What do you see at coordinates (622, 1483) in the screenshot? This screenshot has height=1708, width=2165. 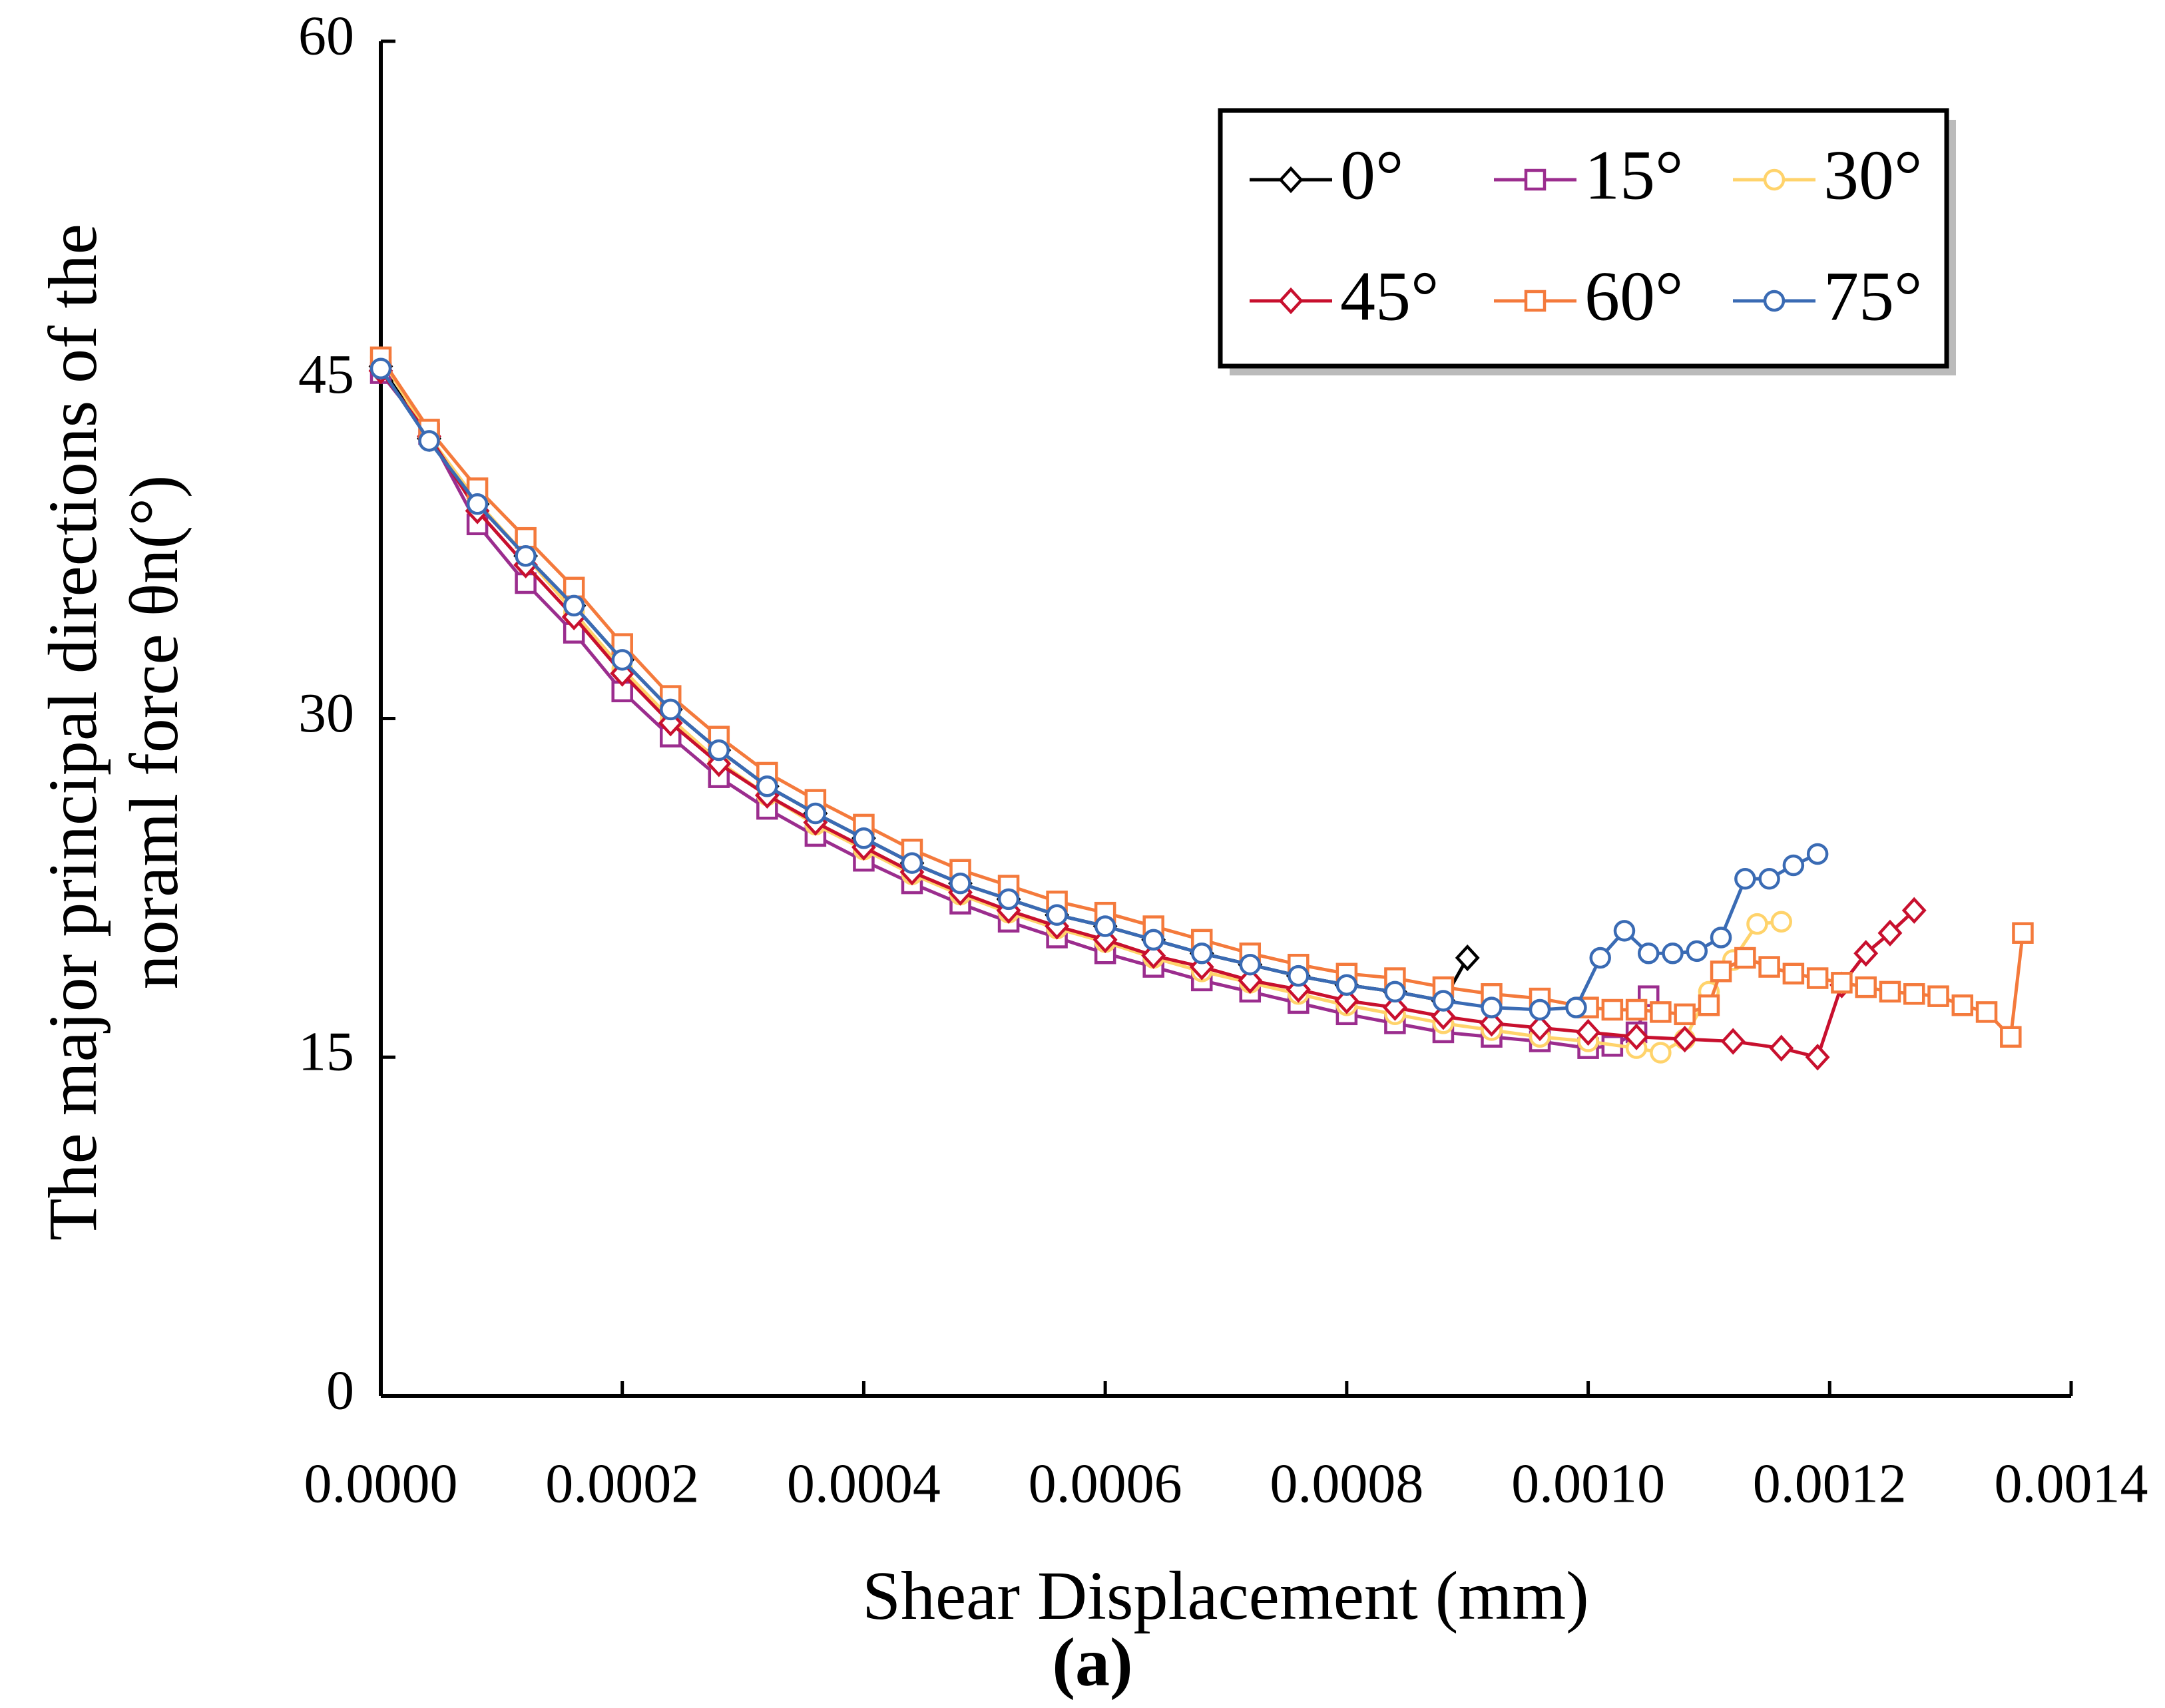 I see `x-tick-label: 0.0002` at bounding box center [622, 1483].